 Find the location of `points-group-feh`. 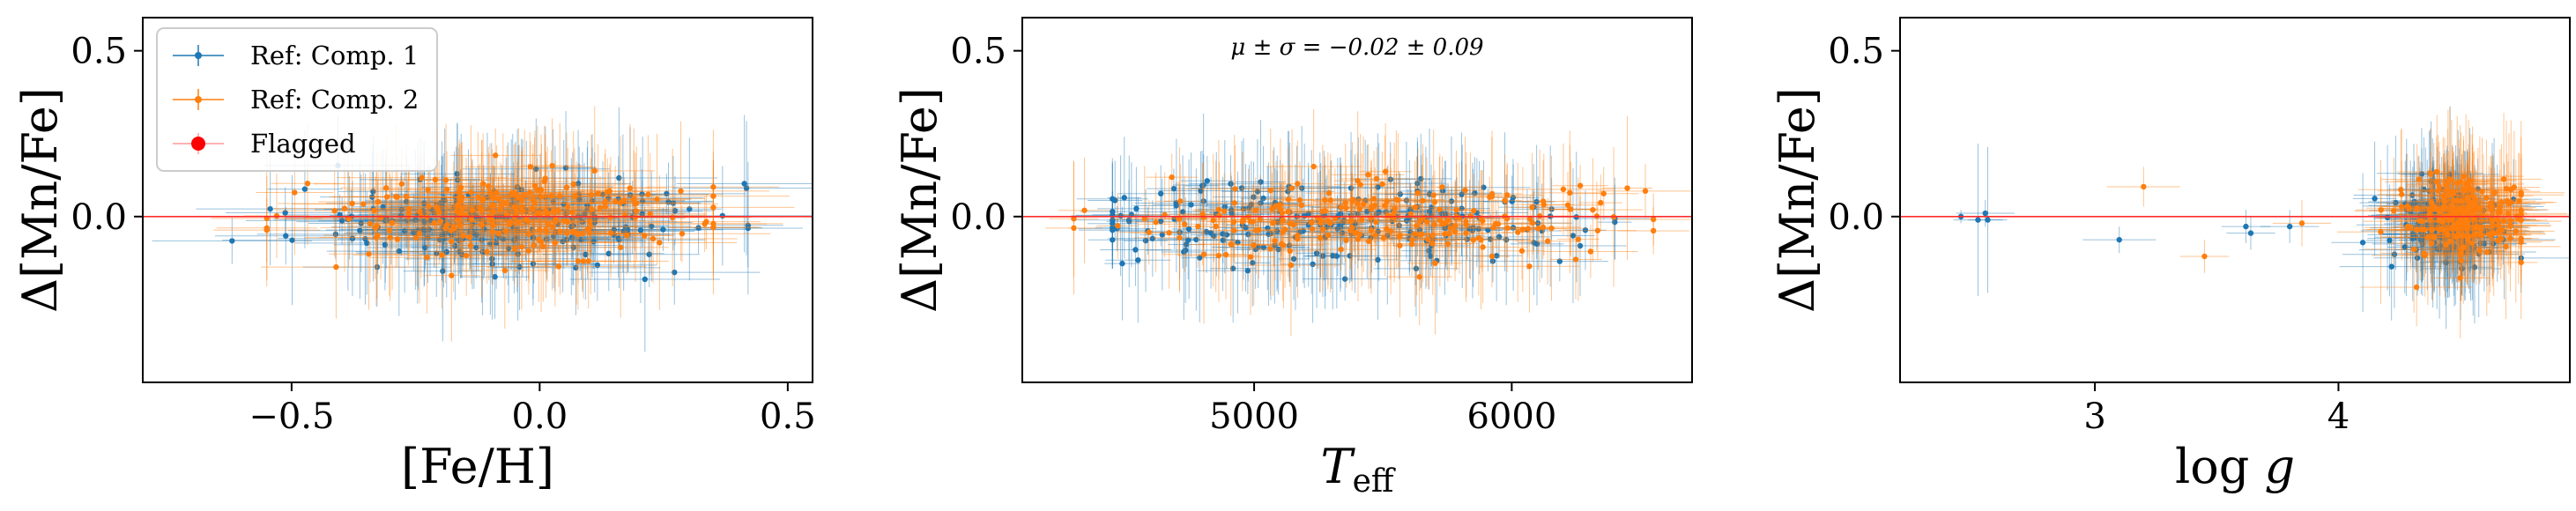

points-group-feh is located at coordinates (478, 229).